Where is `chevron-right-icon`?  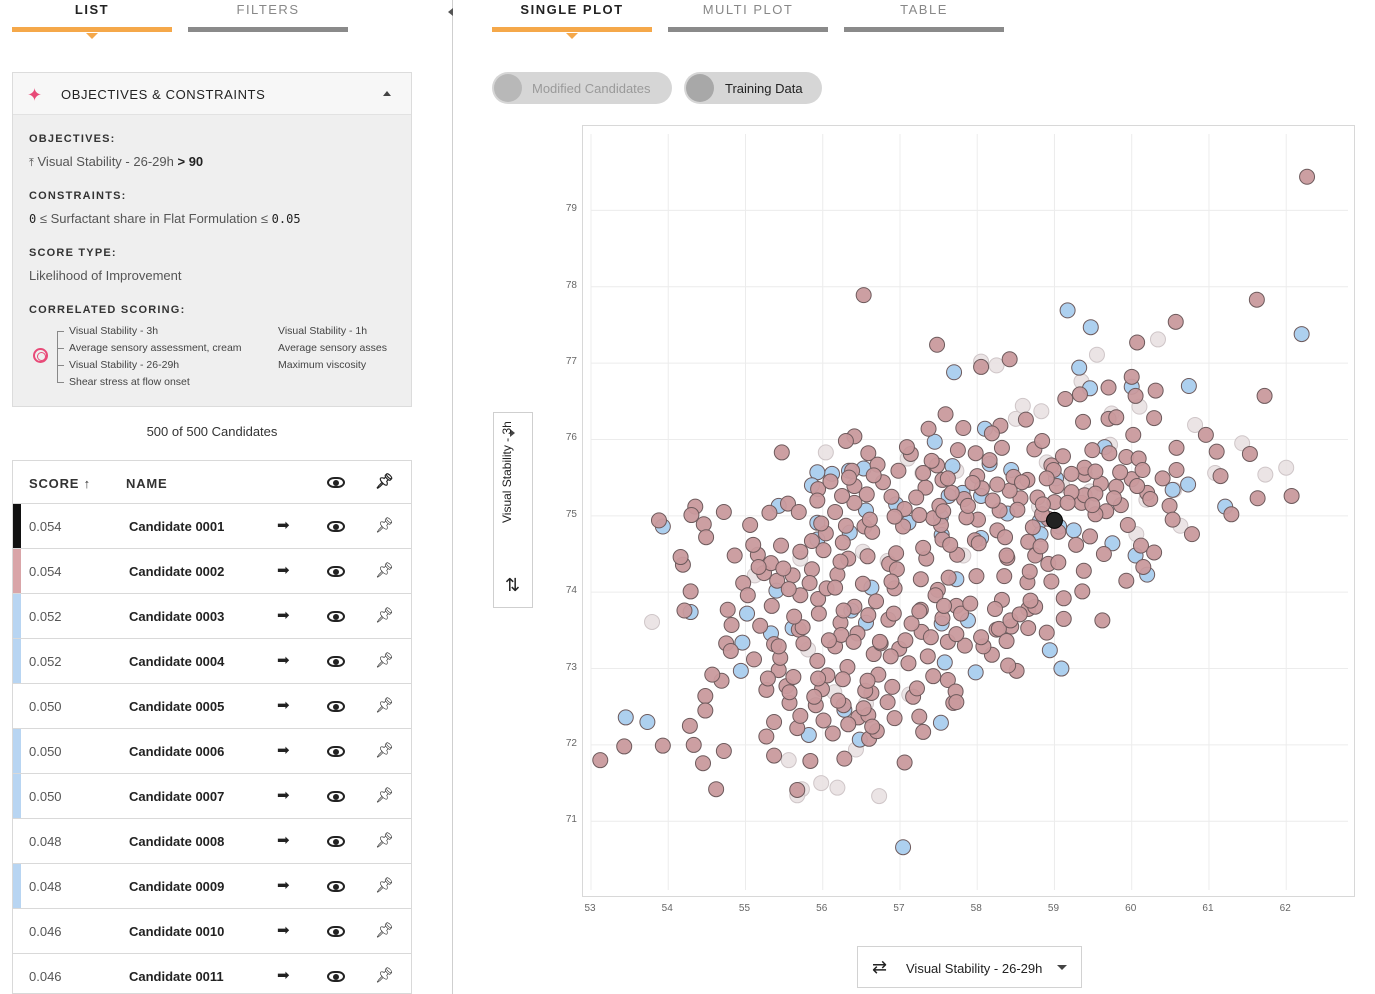 chevron-right-icon is located at coordinates (512, 433).